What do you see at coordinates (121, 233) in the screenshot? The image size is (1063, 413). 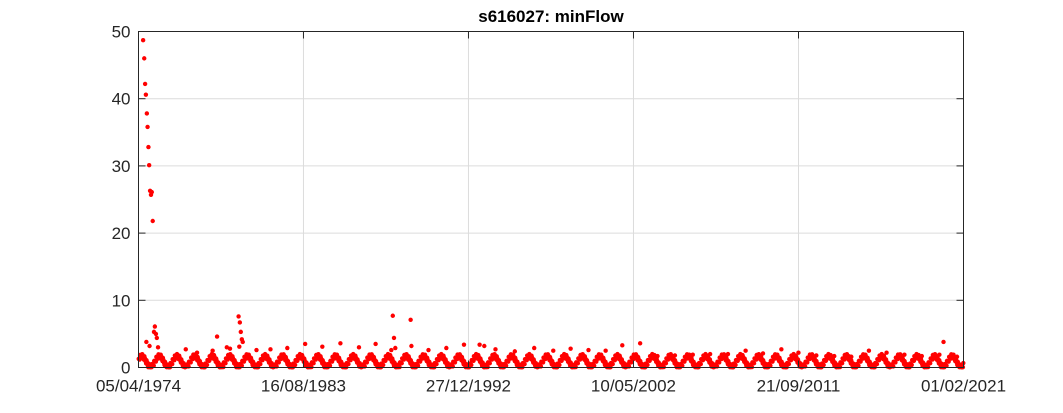 I see `y-tick-label: 20` at bounding box center [121, 233].